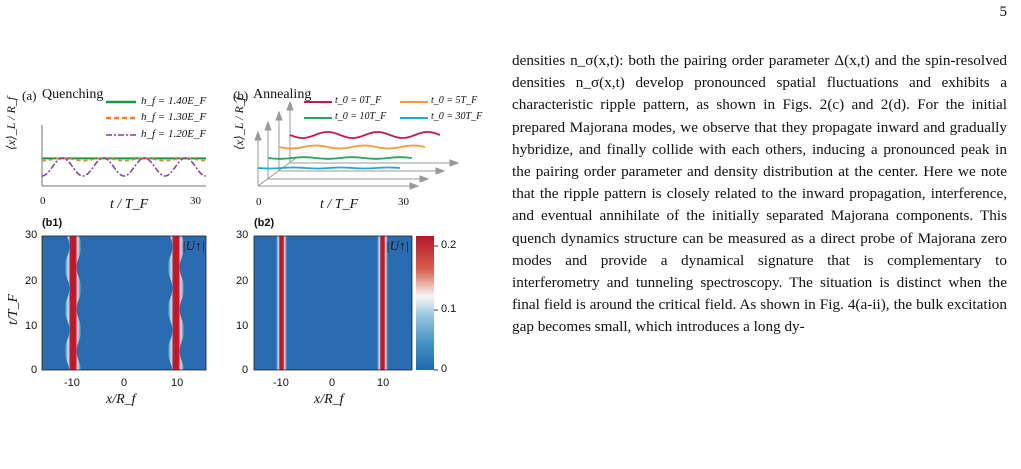  I want to click on colorbar, so click(425, 303).